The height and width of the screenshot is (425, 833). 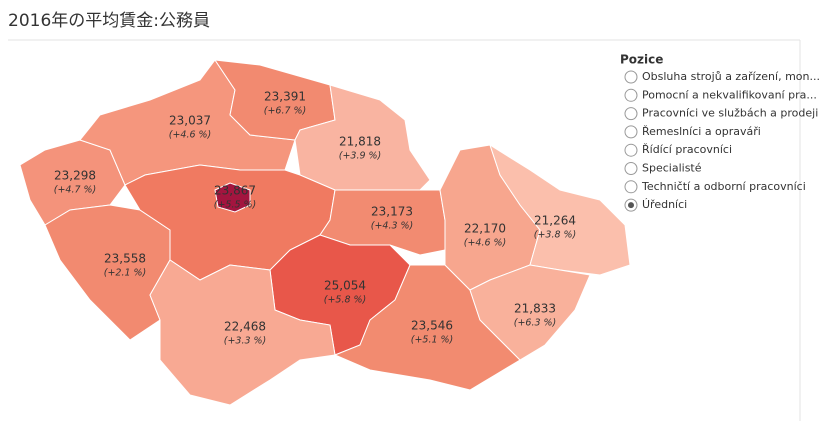 What do you see at coordinates (75, 176) in the screenshot?
I see `region-value: 23,298` at bounding box center [75, 176].